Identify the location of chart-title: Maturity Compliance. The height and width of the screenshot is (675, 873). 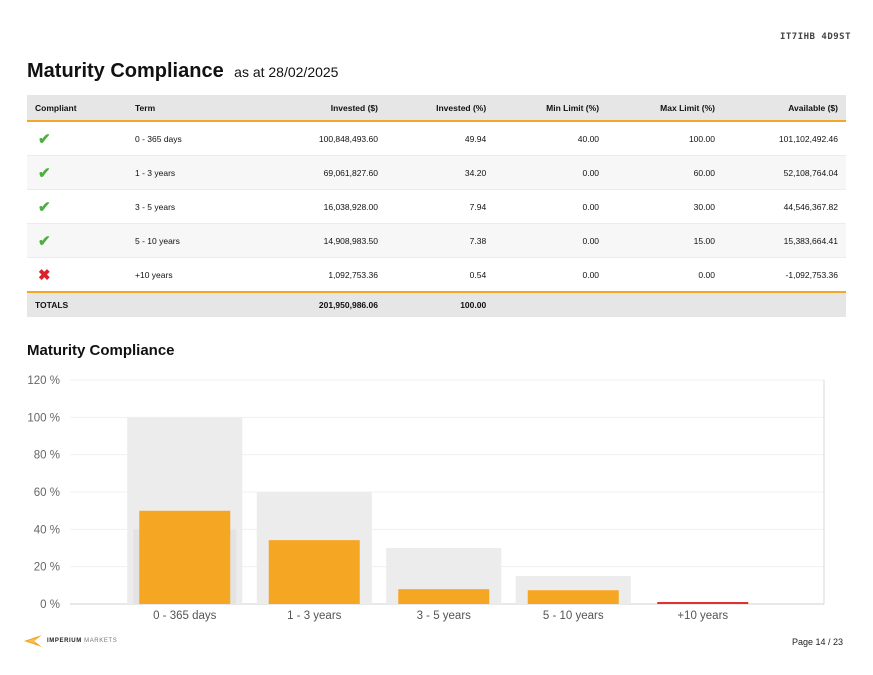
(101, 350).